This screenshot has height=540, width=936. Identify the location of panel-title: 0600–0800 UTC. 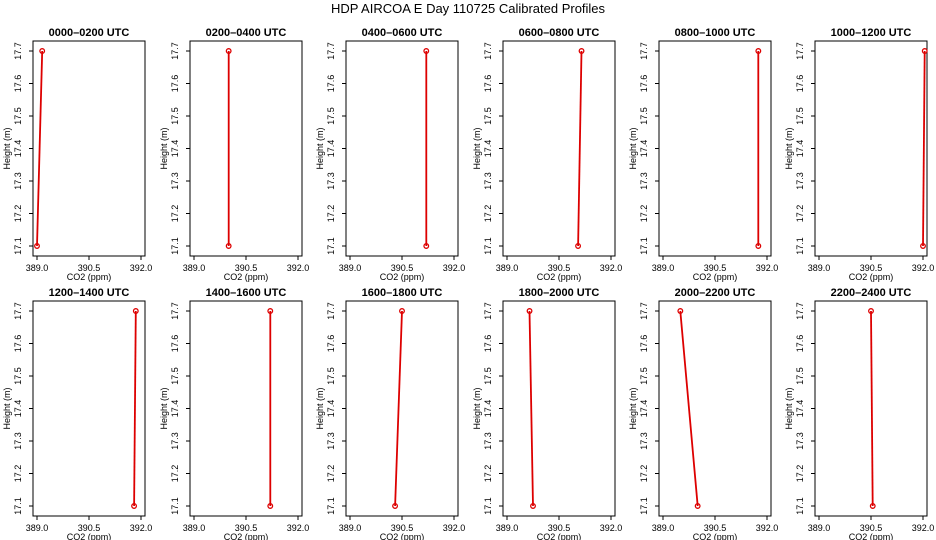
(559, 33).